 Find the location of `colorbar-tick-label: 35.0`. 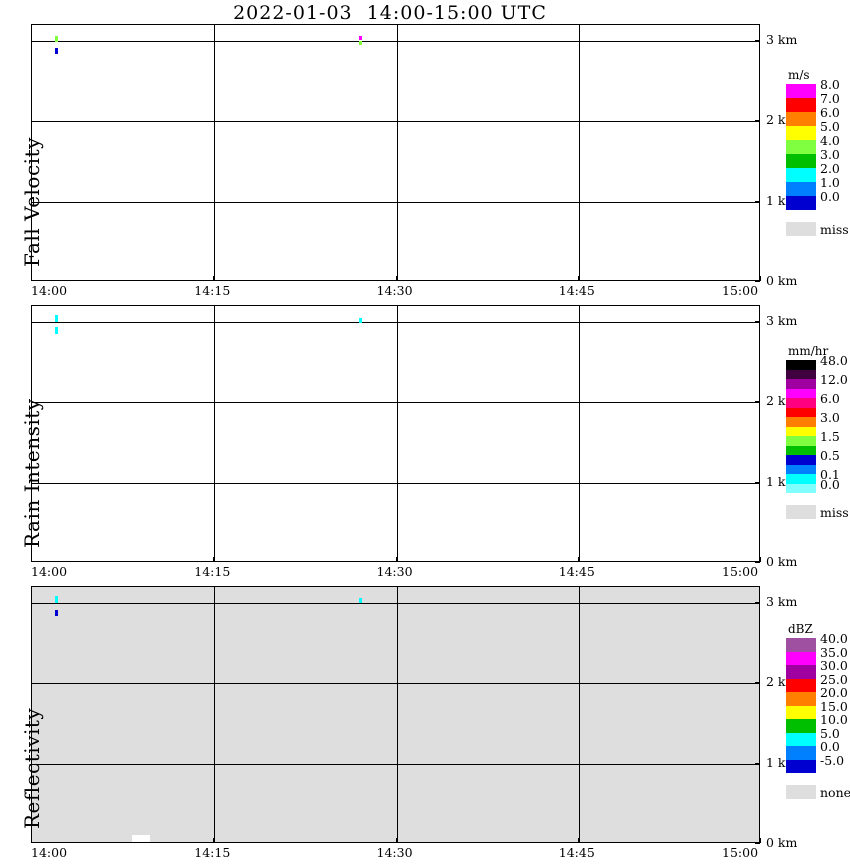

colorbar-tick-label: 35.0 is located at coordinates (834, 652).